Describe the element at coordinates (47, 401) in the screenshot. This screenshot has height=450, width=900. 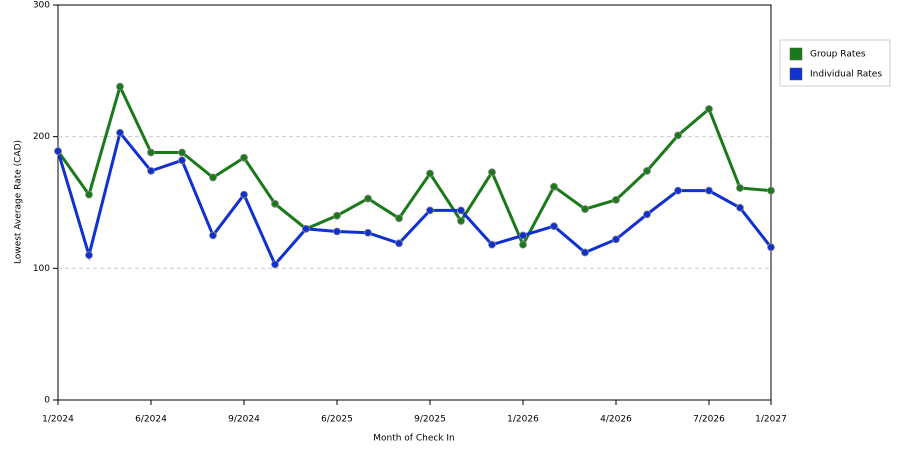
I see `y-tick-label: 0` at that location.